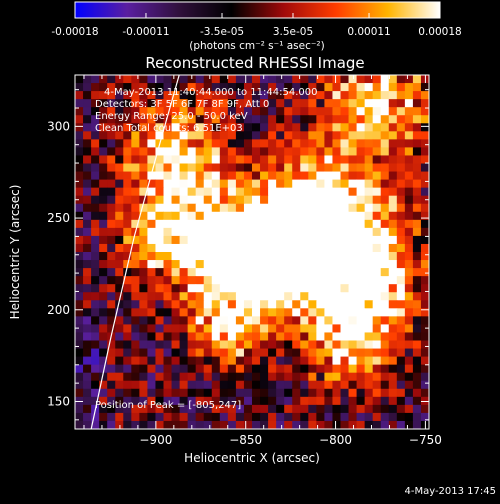 This screenshot has width=500, height=504. Describe the element at coordinates (169, 128) in the screenshot. I see `clean-annotation: Clean Total counts: 6.51E+03` at that location.